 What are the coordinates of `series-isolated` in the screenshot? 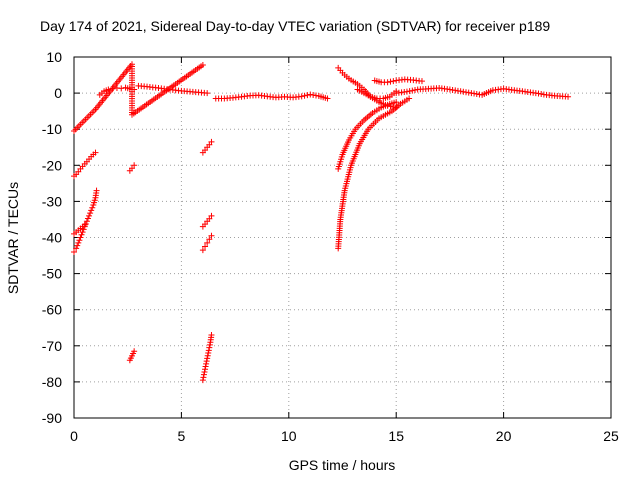 It's located at (138, 98).